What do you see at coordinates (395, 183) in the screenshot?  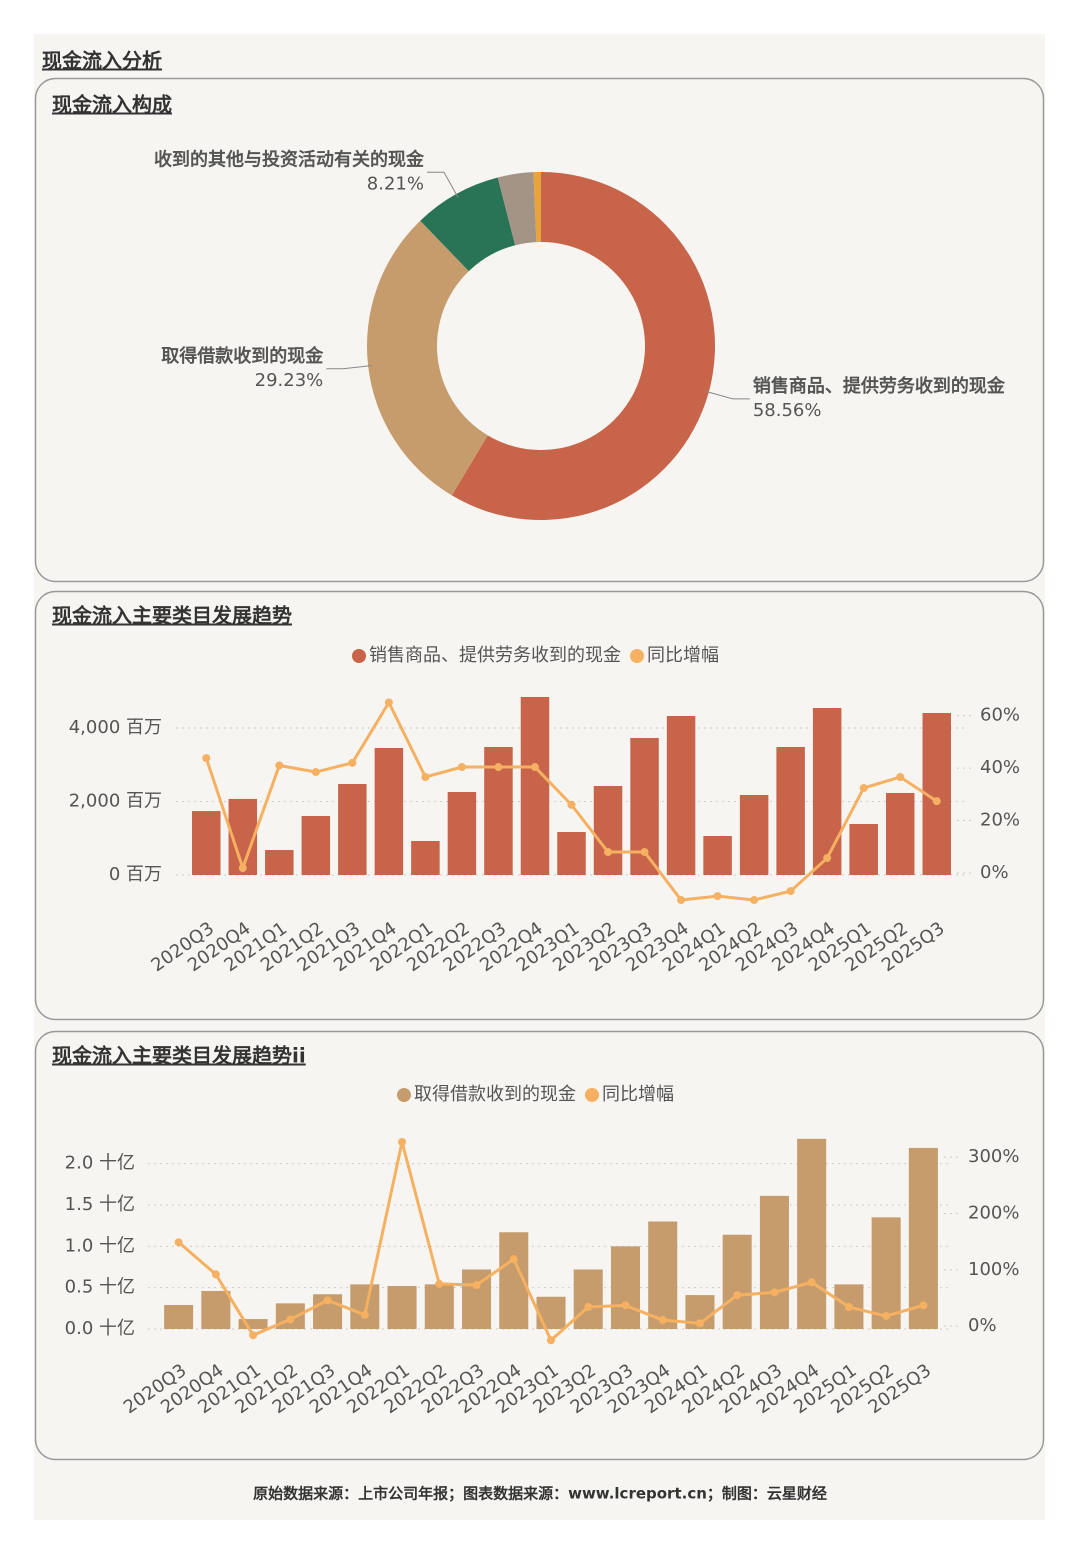 I see `slice-value: 8.21%` at bounding box center [395, 183].